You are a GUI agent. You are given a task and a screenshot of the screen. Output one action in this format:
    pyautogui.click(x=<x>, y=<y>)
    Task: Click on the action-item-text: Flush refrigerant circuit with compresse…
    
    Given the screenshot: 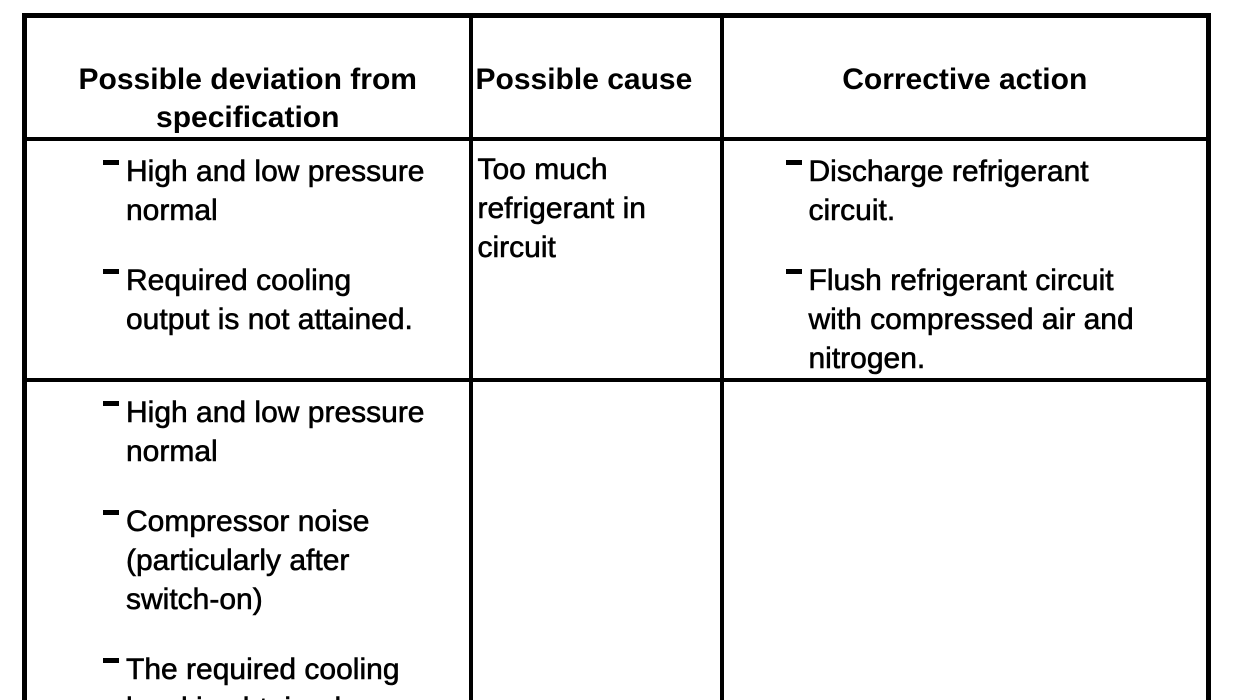 What is the action you would take?
    pyautogui.click(x=971, y=320)
    